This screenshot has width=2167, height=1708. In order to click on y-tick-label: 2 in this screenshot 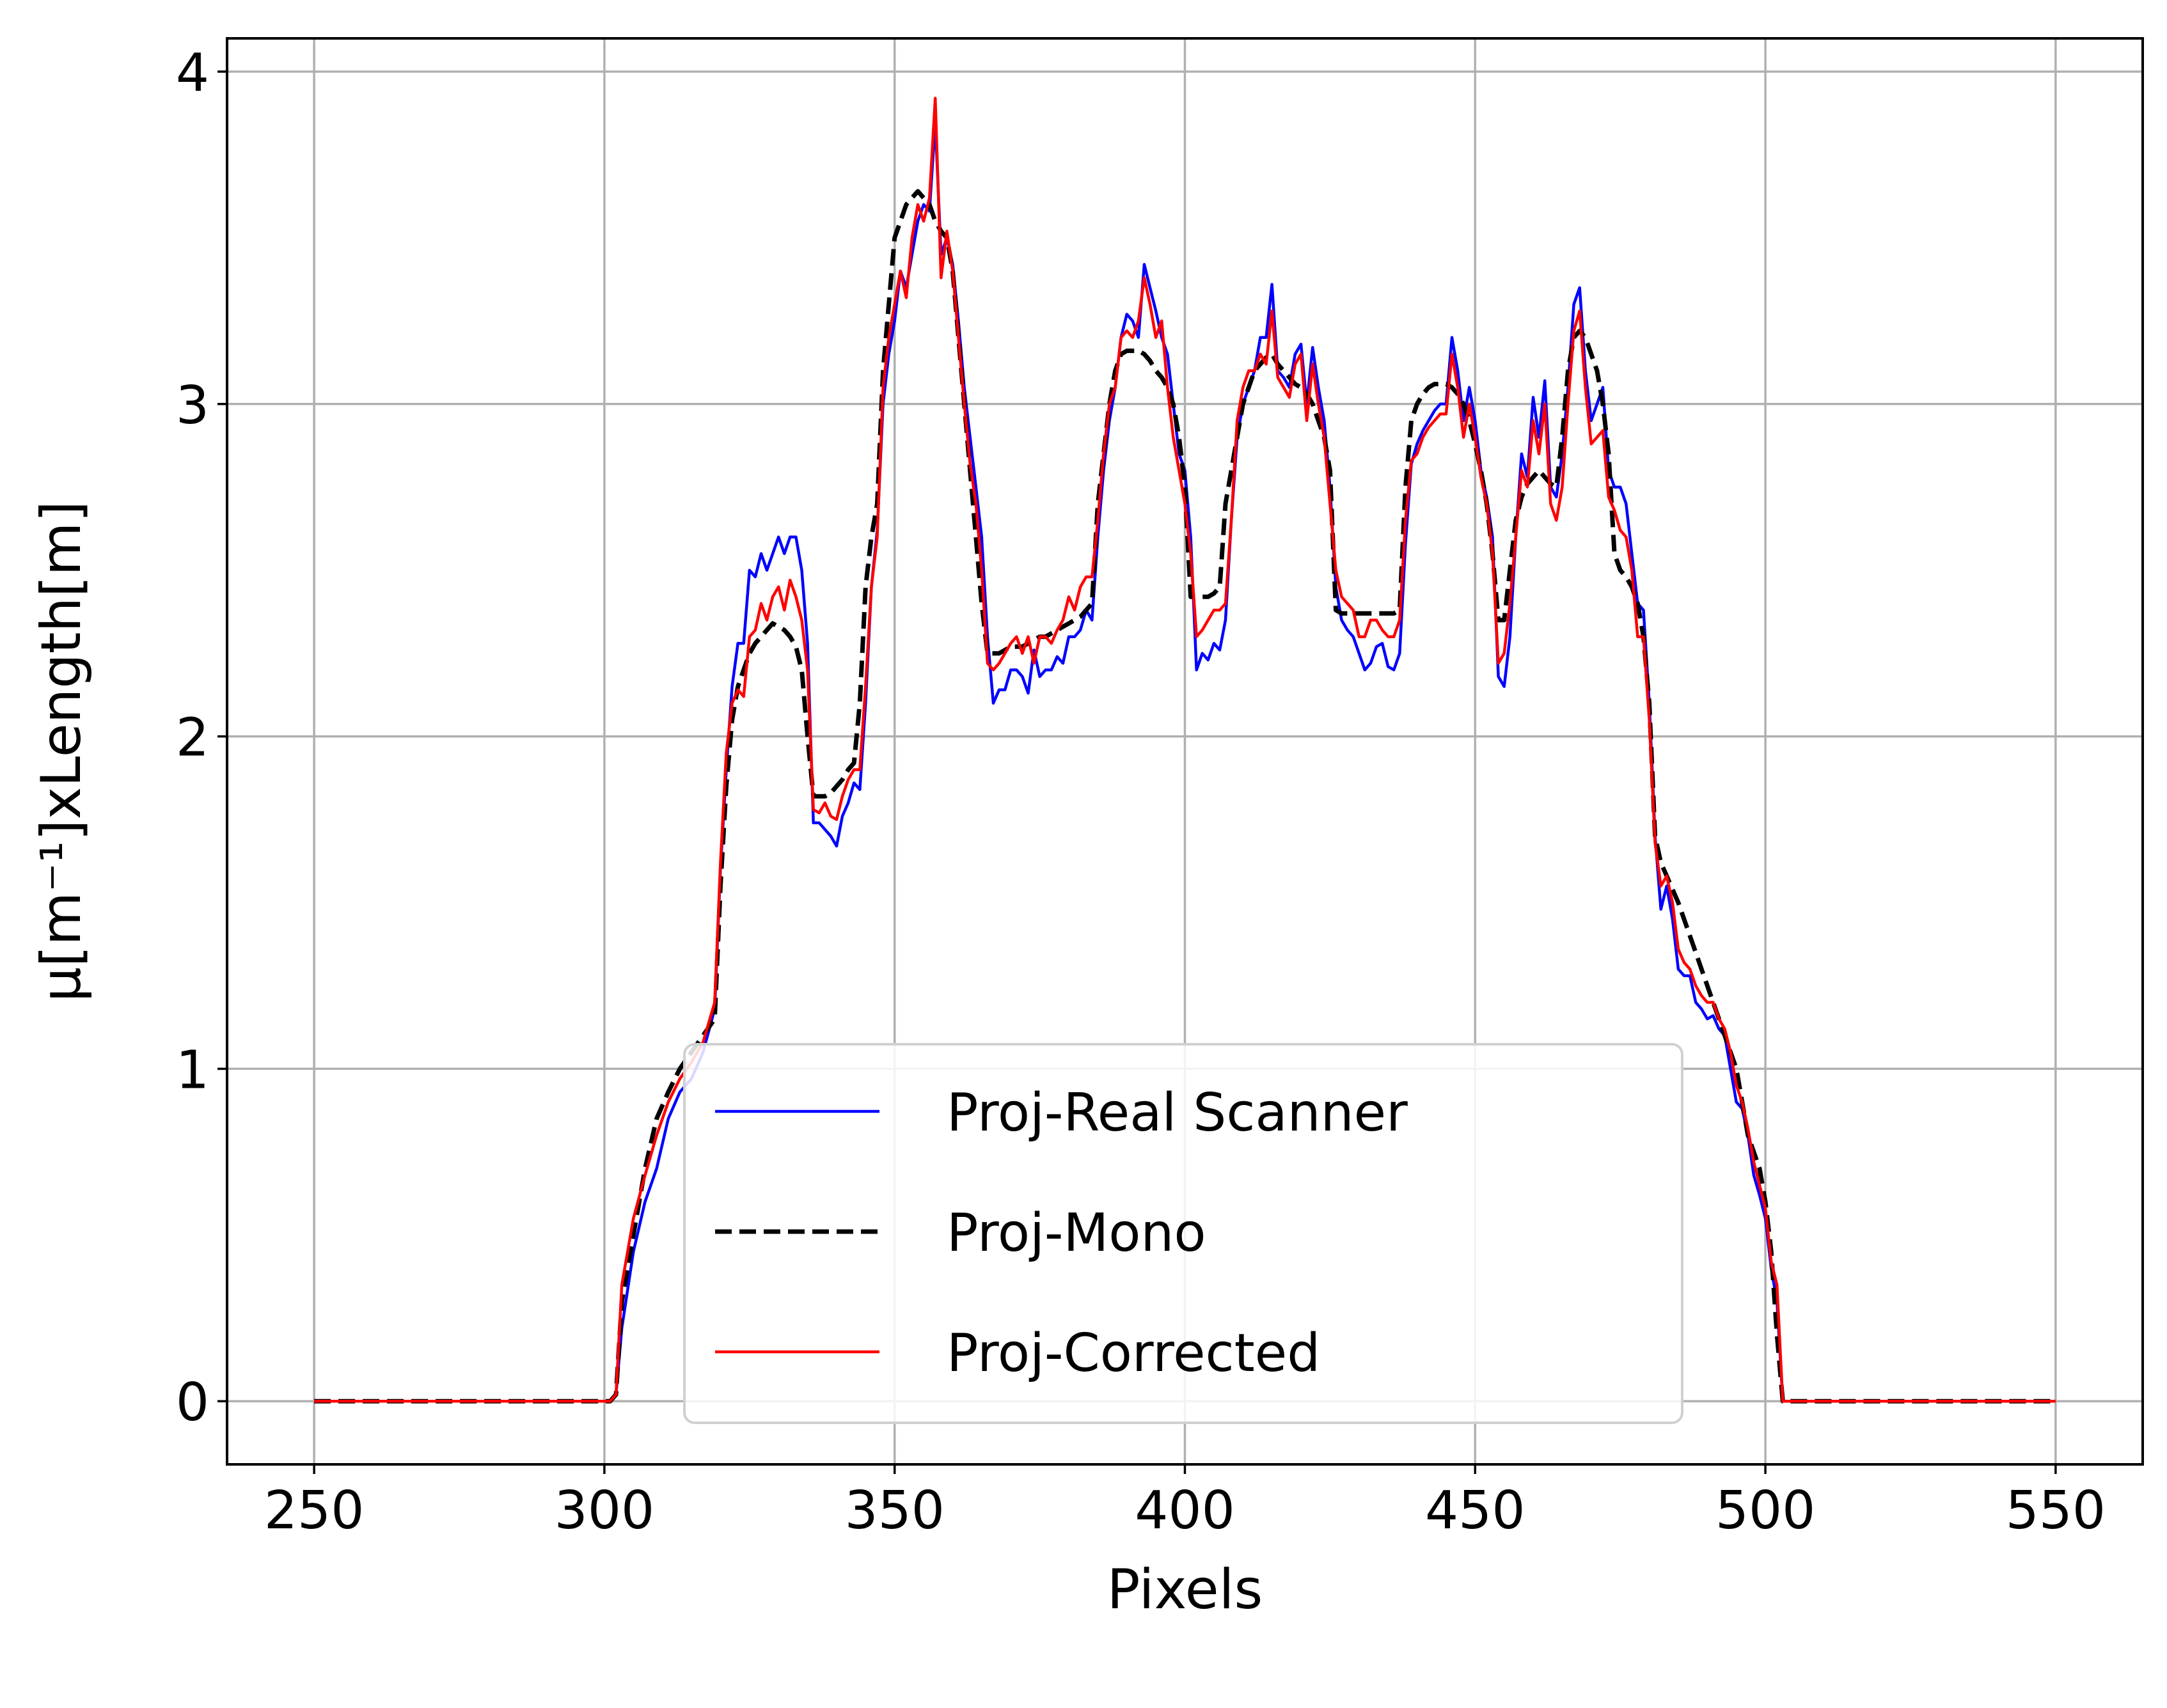, I will do `click(192, 738)`.